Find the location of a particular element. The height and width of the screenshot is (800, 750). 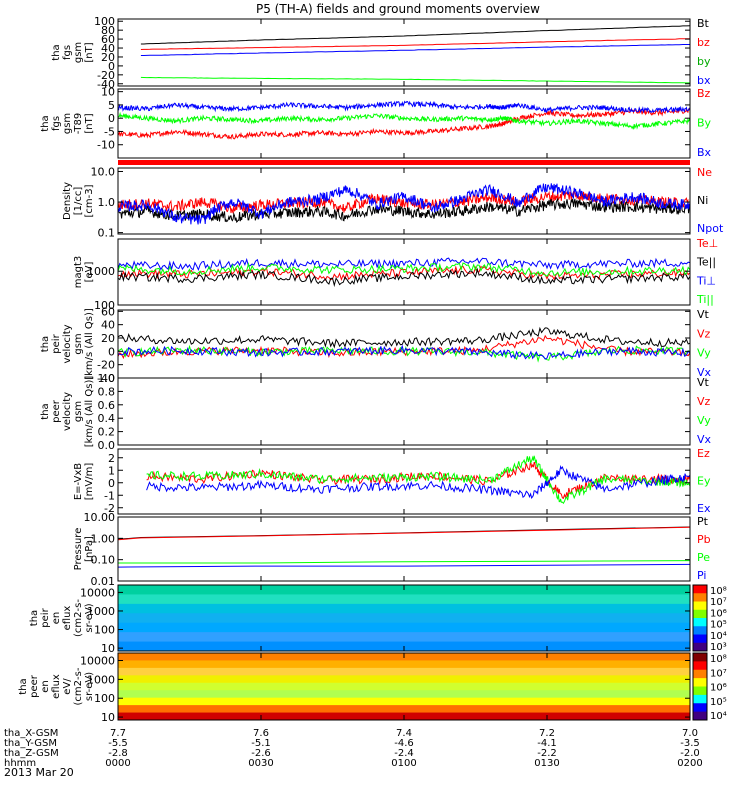

x-axis-tick-label: -2.4 is located at coordinates (404, 753).